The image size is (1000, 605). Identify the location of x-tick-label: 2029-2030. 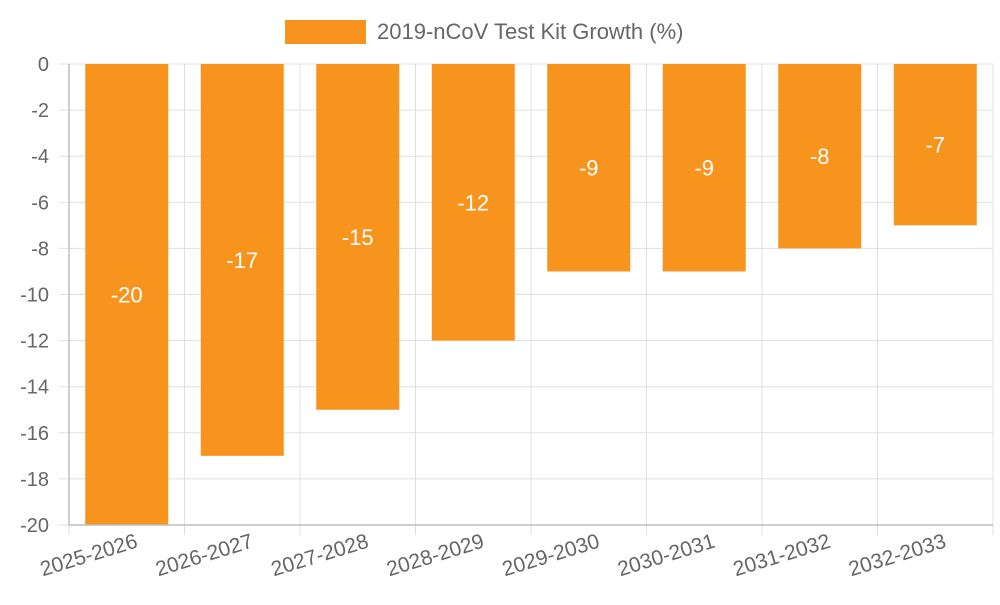
(550, 555).